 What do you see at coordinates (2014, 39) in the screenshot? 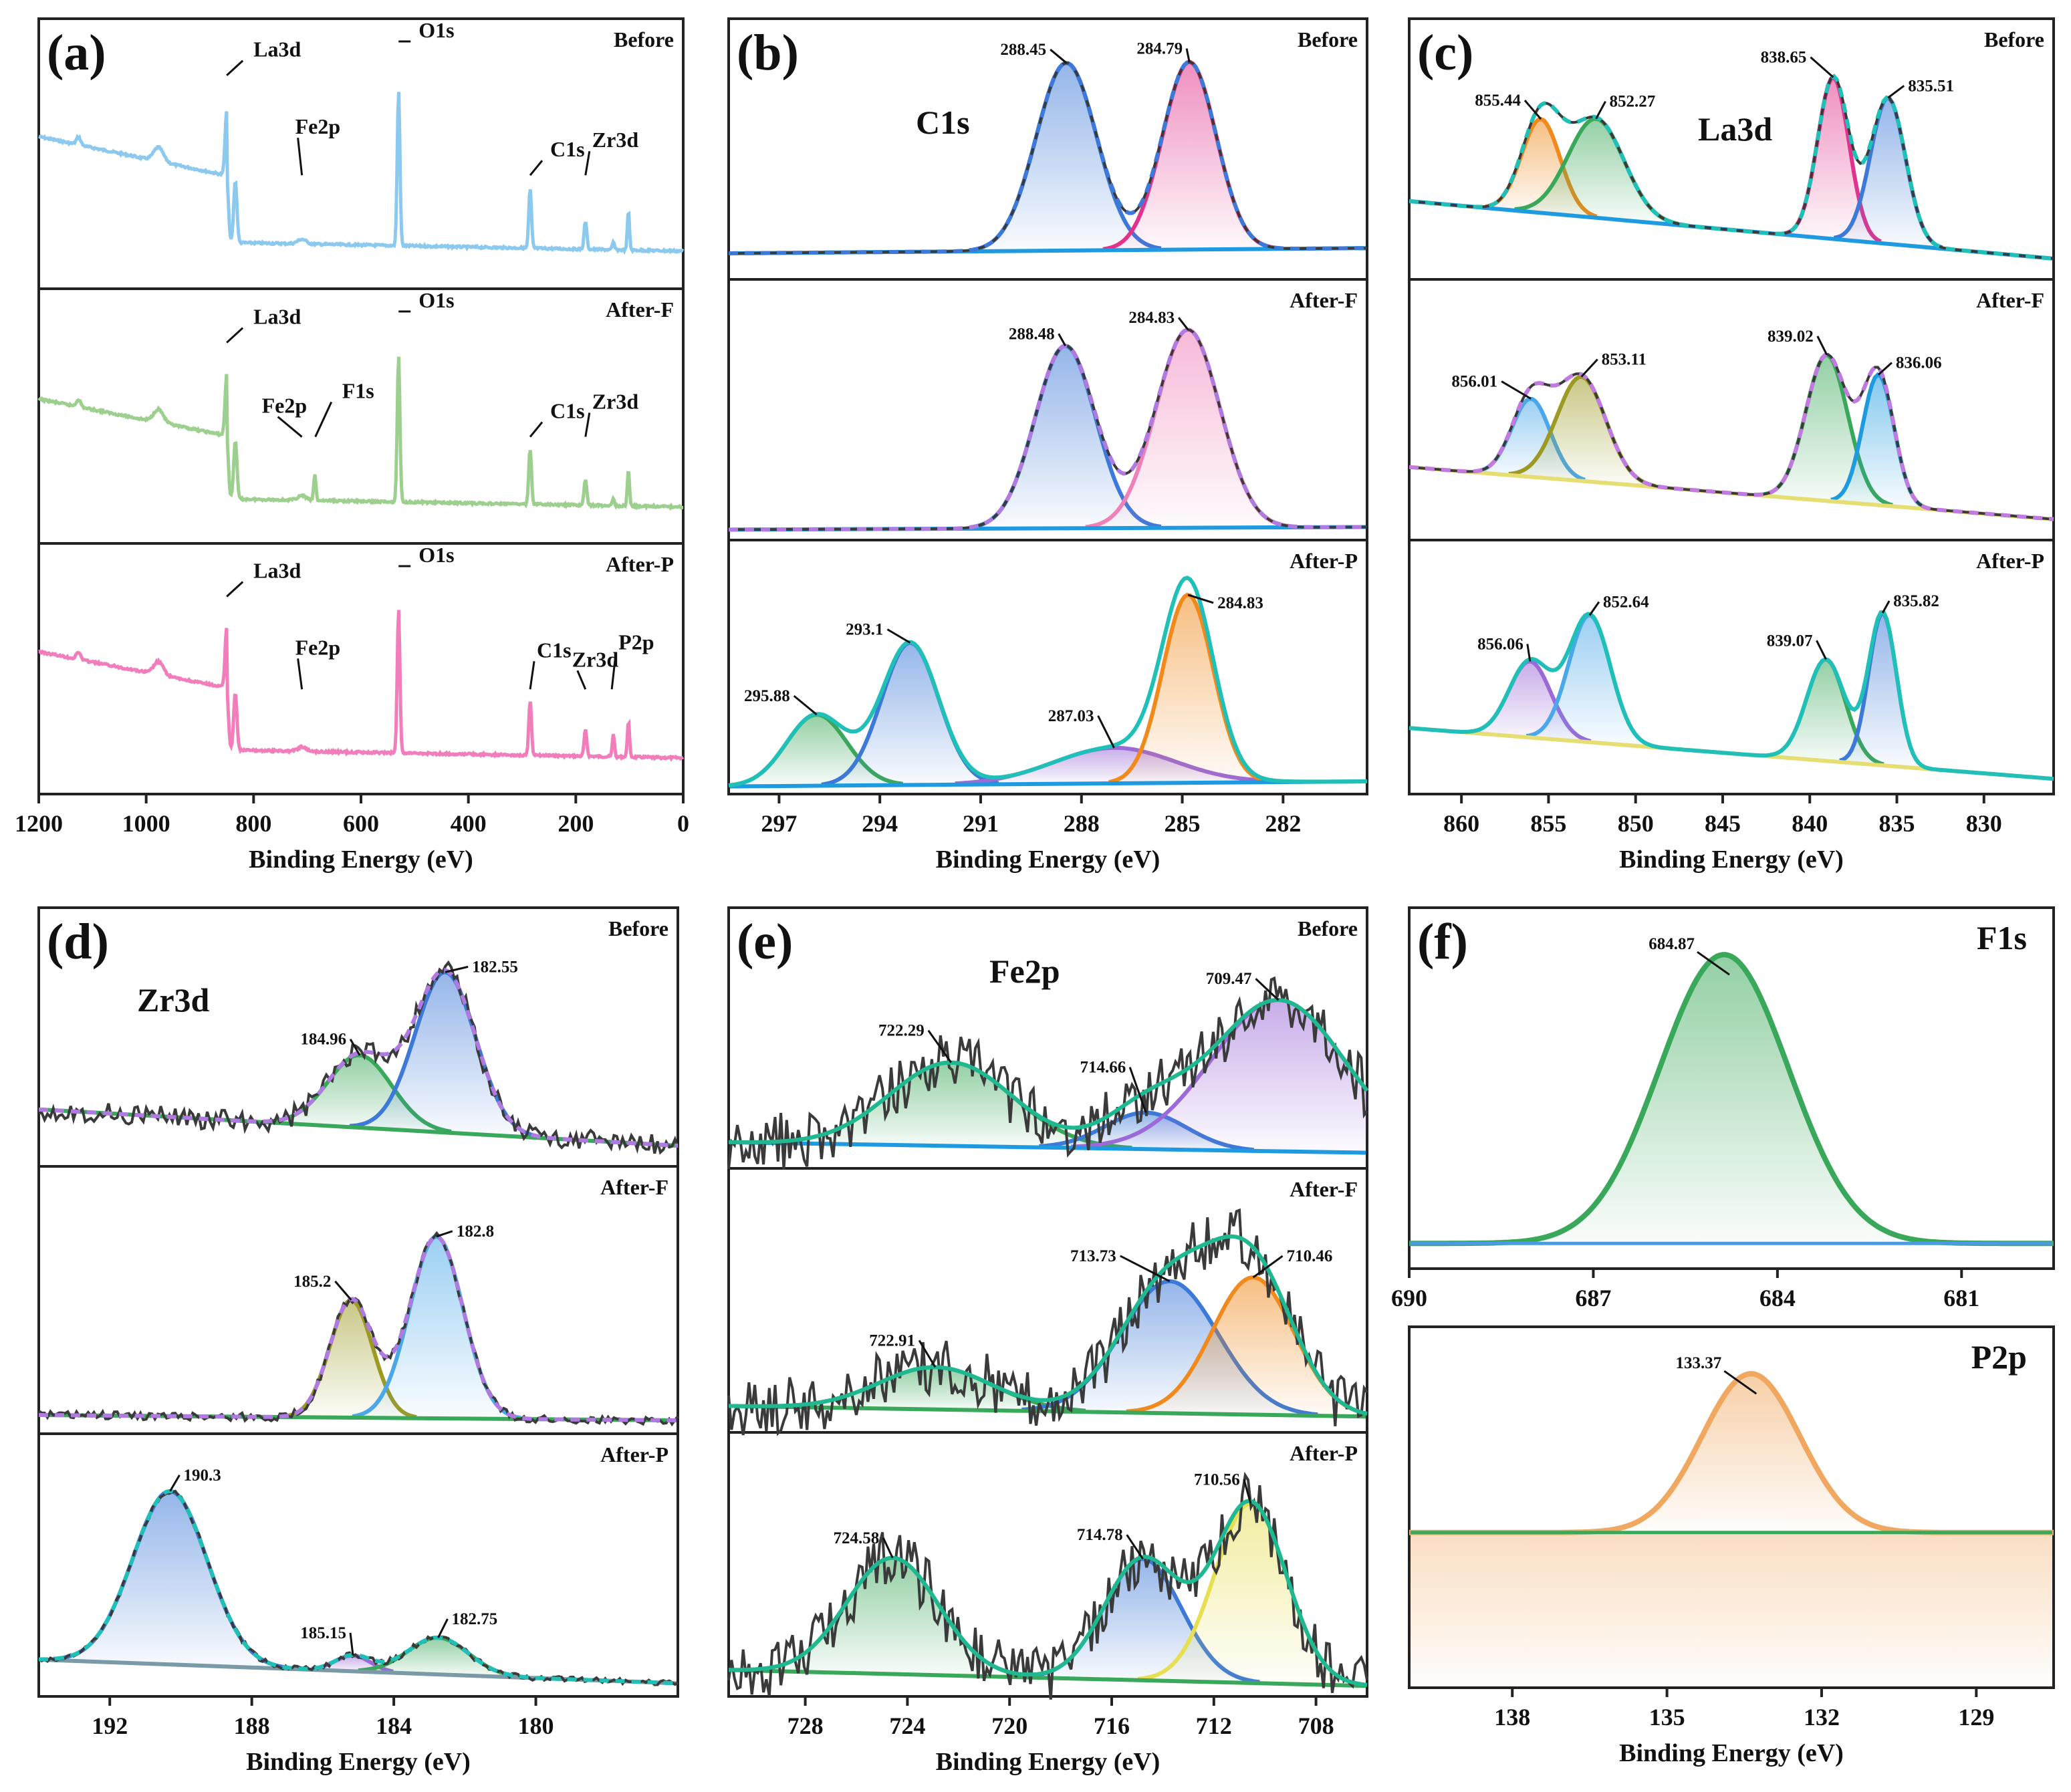
I see `panel-c-s0-condition: Before` at bounding box center [2014, 39].